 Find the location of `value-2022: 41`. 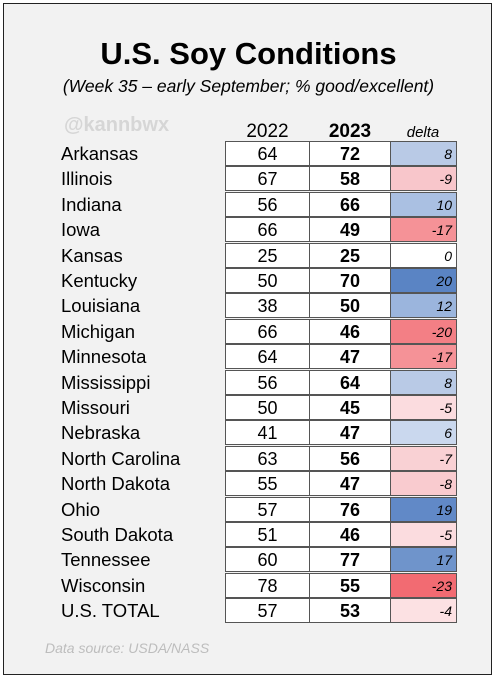

value-2022: 41 is located at coordinates (267, 433).